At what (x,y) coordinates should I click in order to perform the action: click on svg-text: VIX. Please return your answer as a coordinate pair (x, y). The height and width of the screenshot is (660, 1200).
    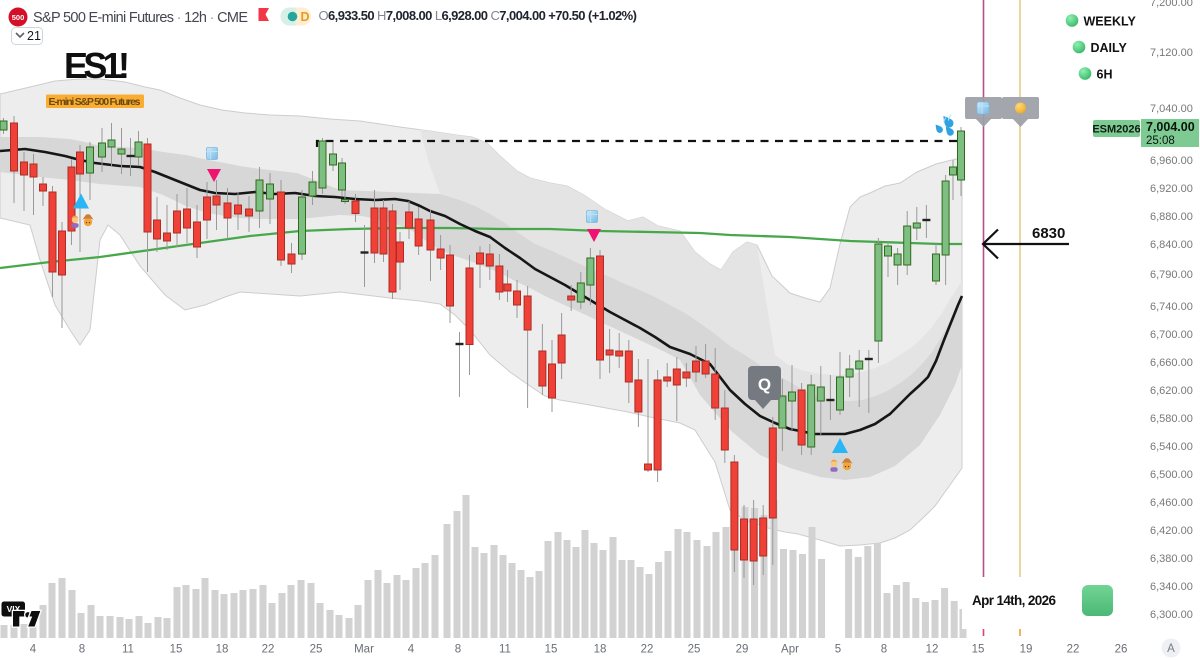
    Looking at the image, I should click on (14, 609).